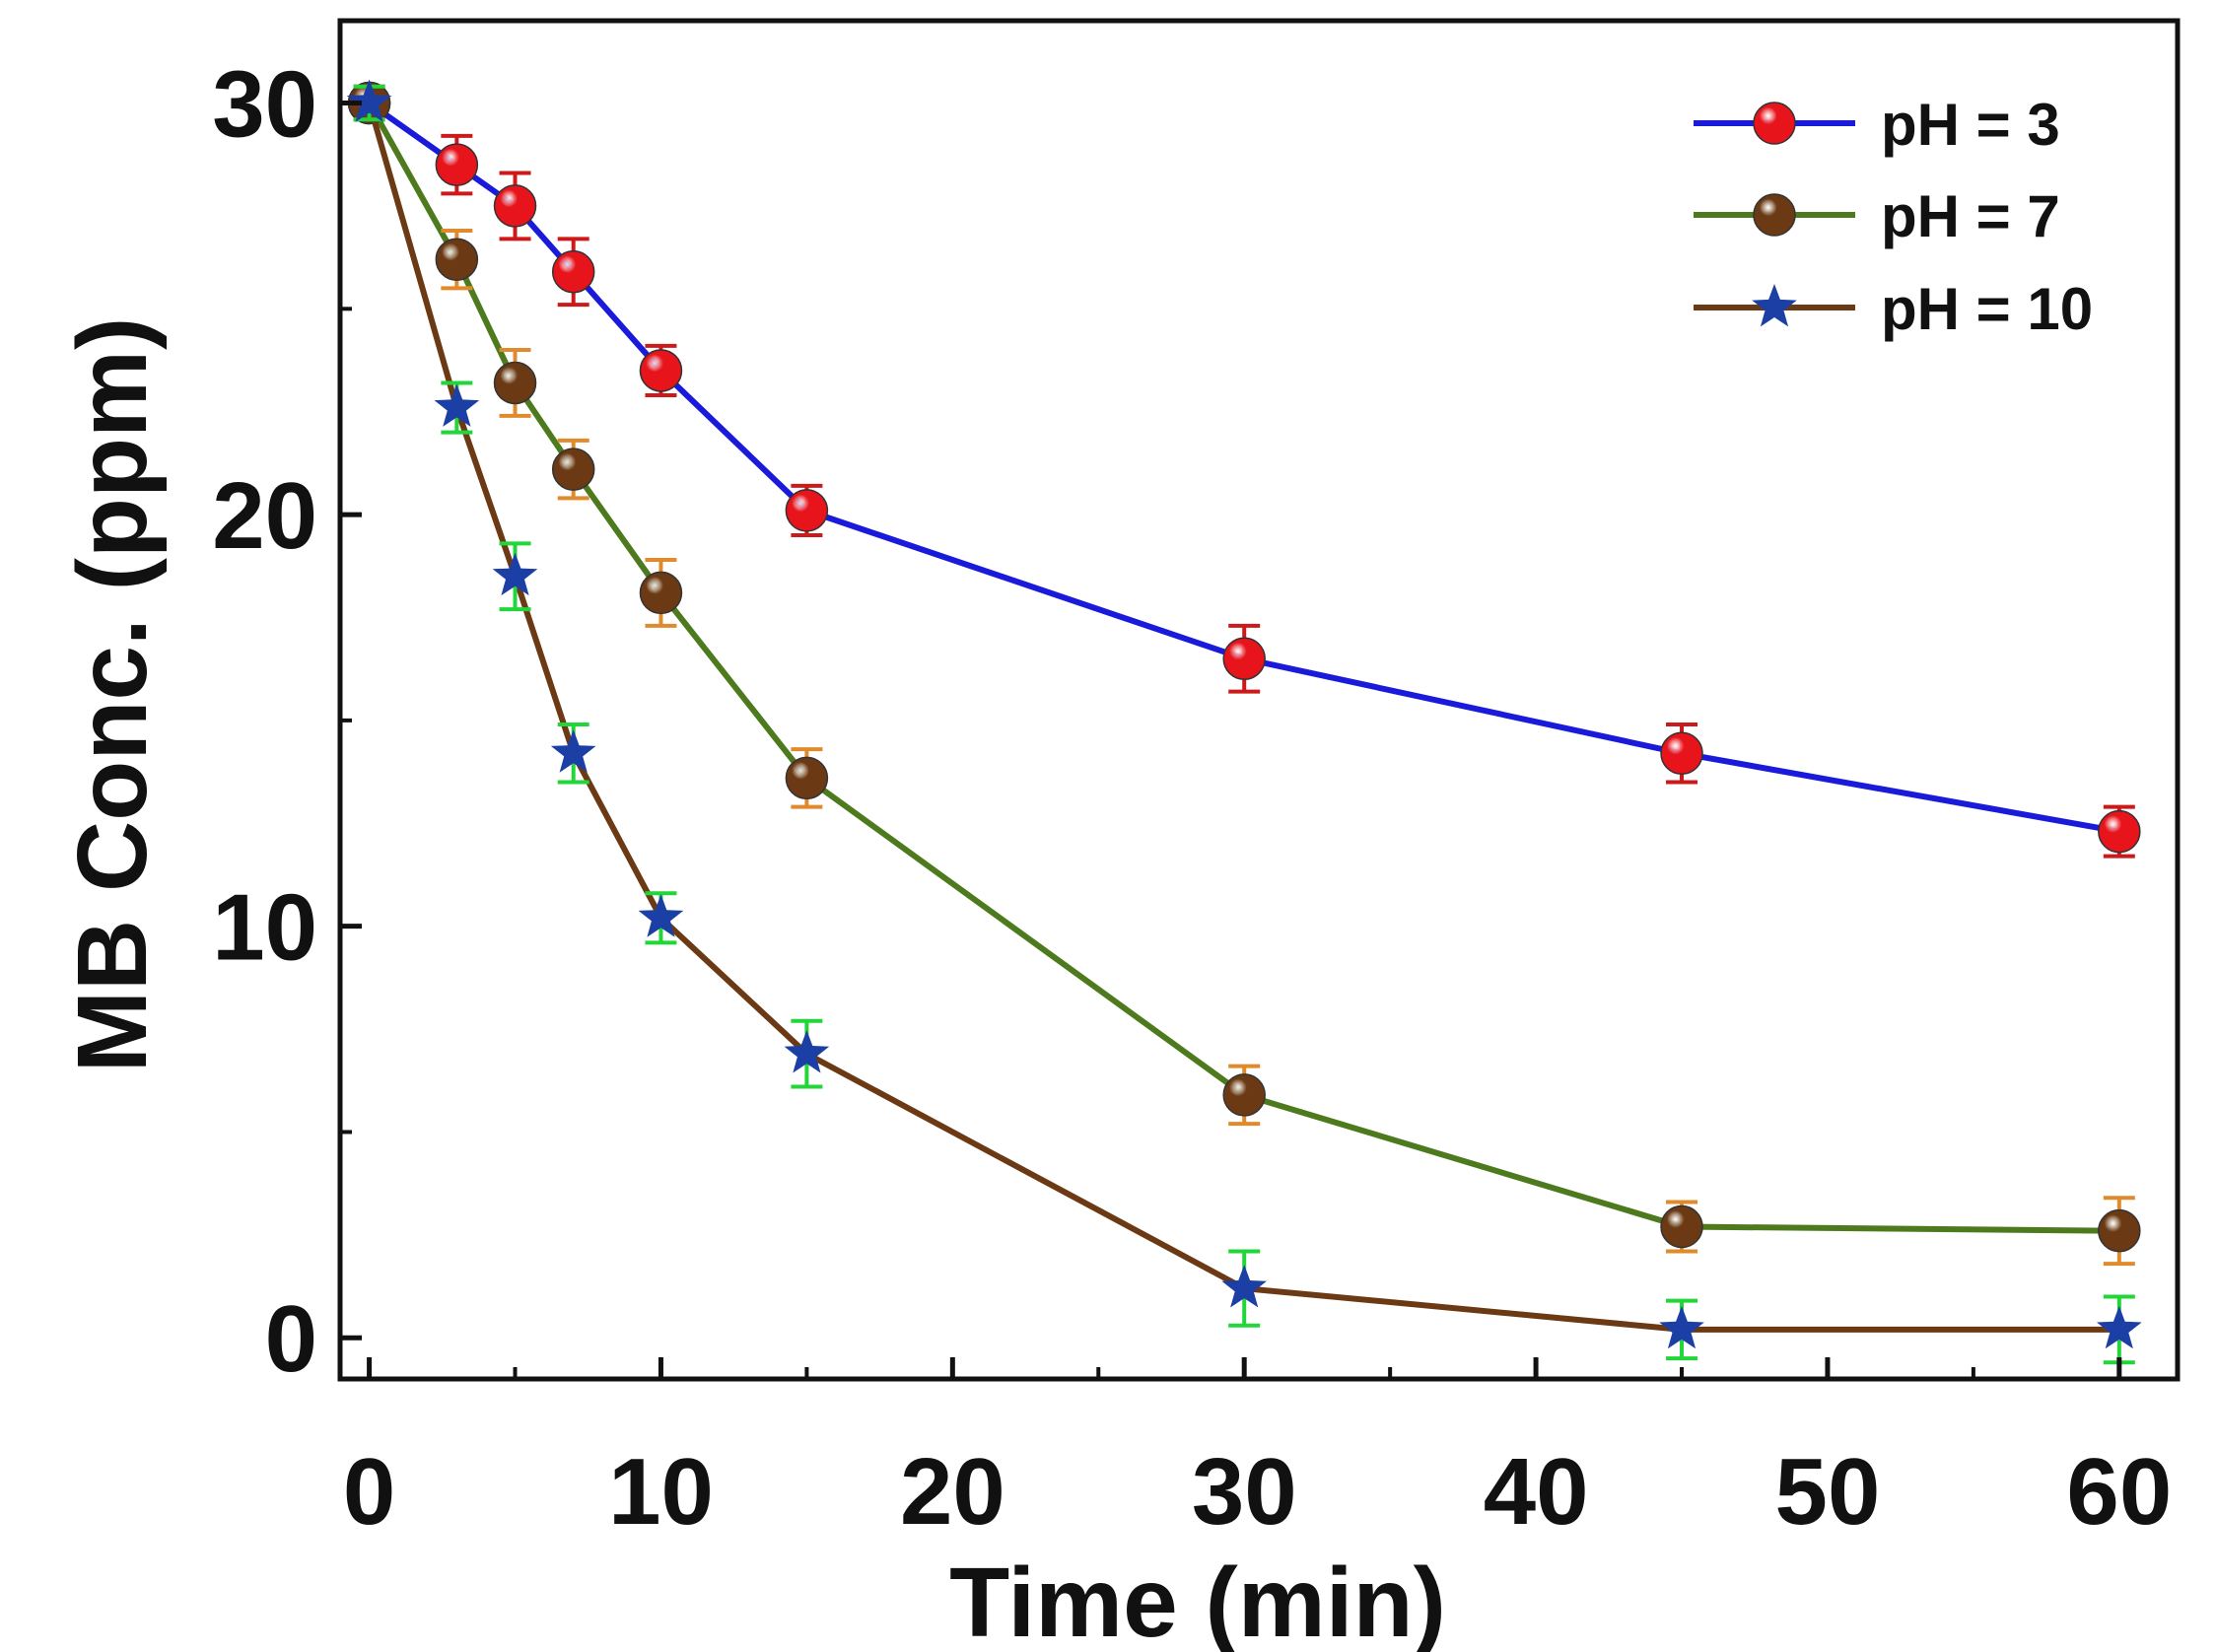  Describe the element at coordinates (1828, 1492) in the screenshot. I see `x-tick-label: 50` at that location.